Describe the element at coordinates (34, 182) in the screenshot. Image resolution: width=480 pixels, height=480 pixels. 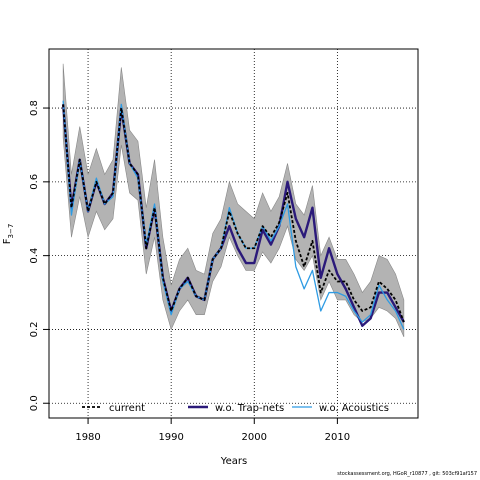
I see `y-tick-label: 0.6` at that location.